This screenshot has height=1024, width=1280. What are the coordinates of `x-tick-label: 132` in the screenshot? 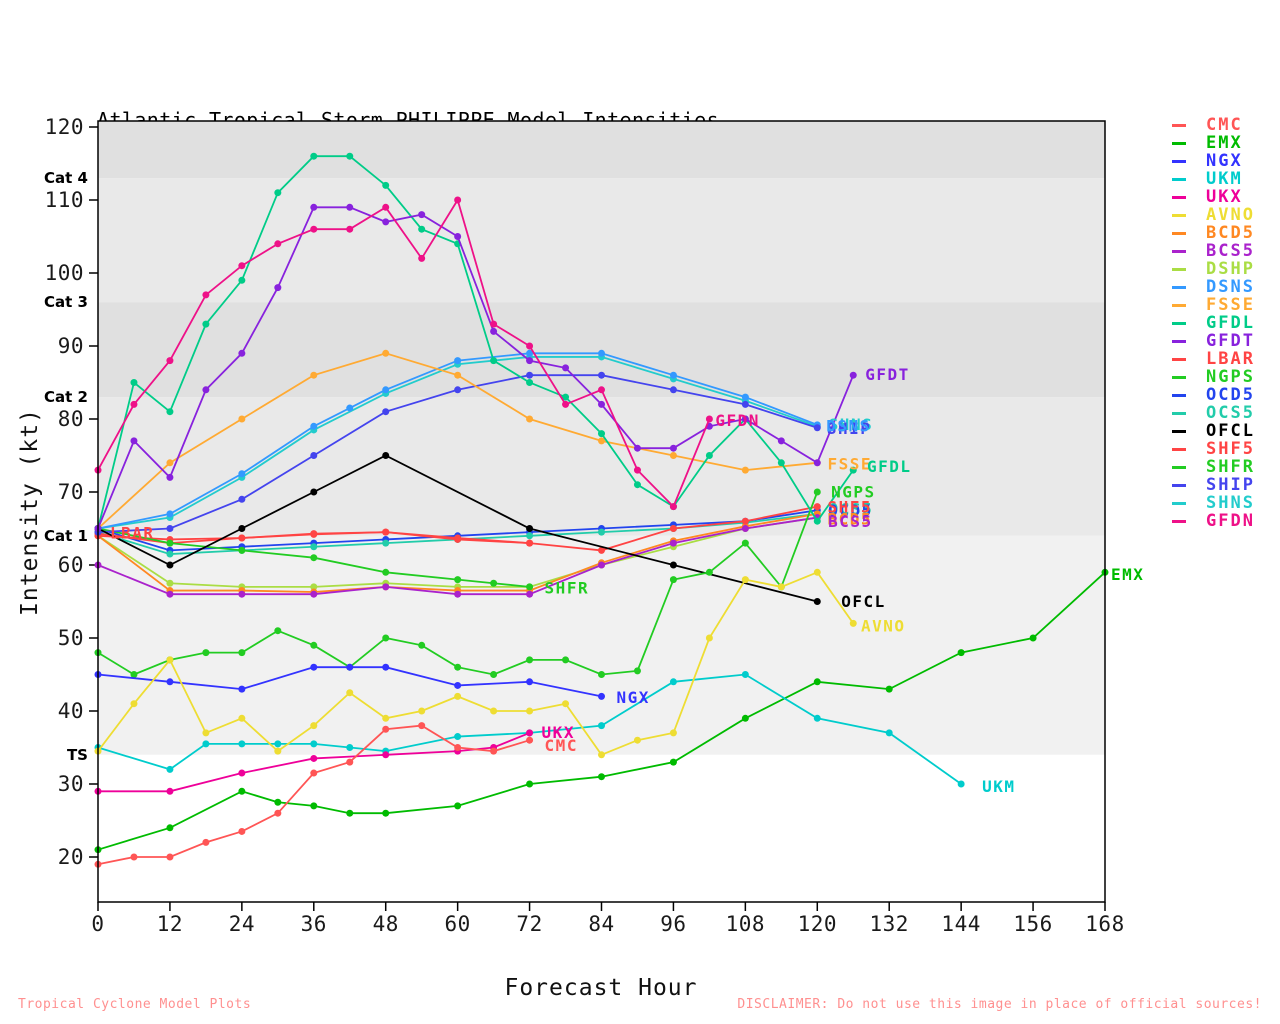 It's located at (888, 924).